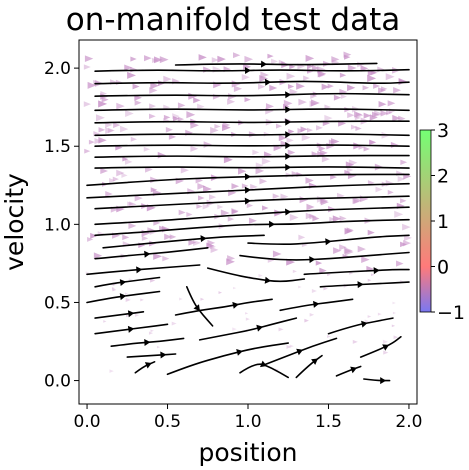  Describe the element at coordinates (87, 422) in the screenshot. I see `x-tick-label: 0.0` at that location.